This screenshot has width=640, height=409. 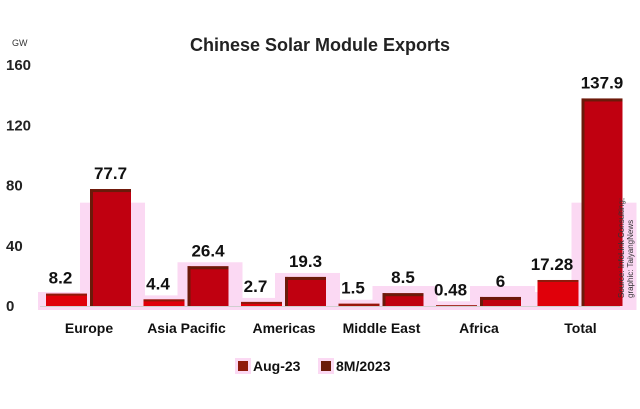 I want to click on data-label-8m-2023: 137.9, so click(x=602, y=82).